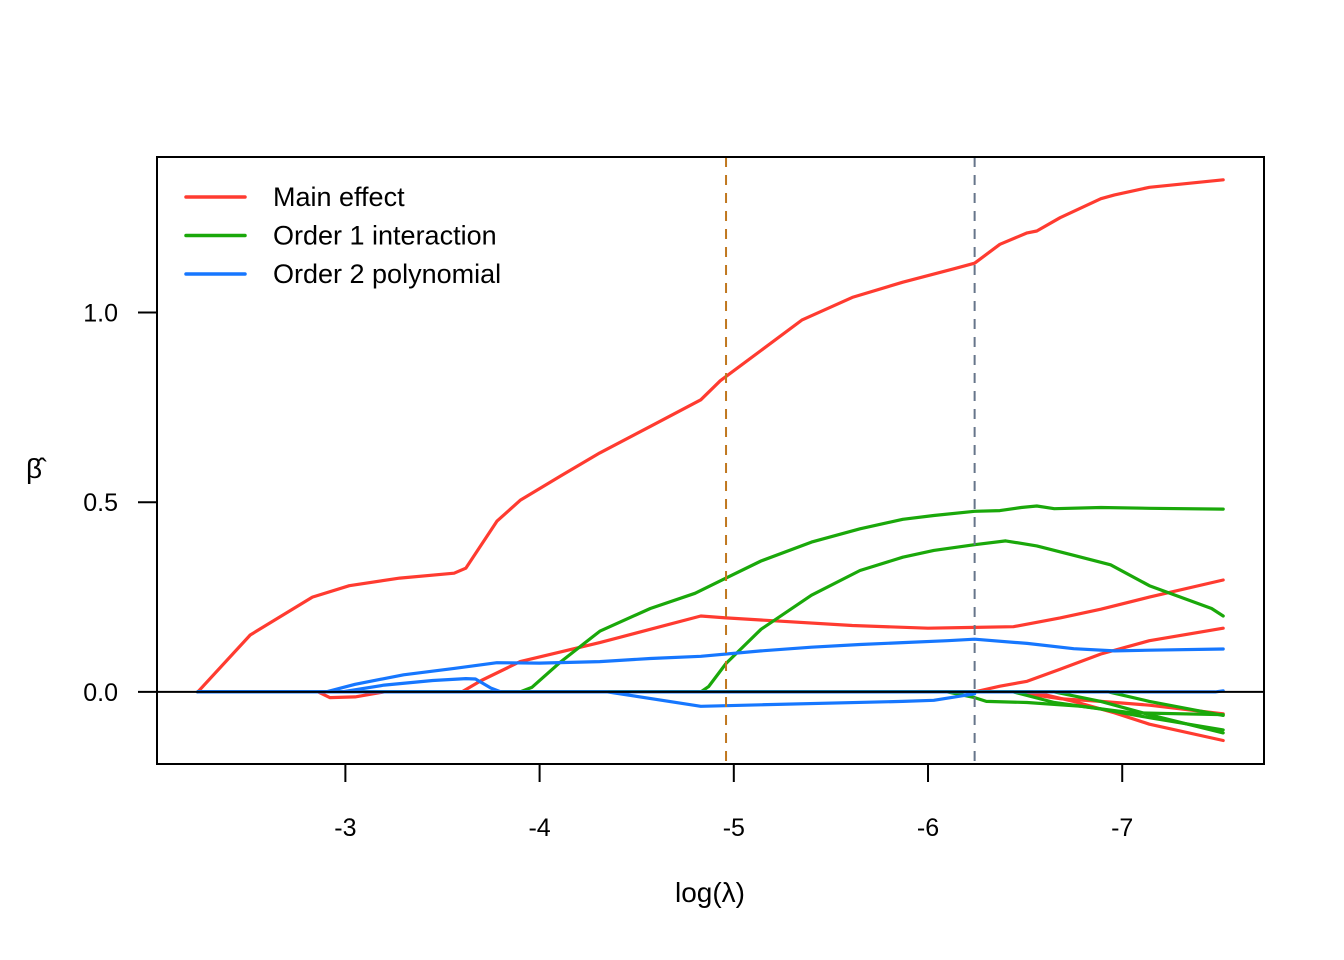 The image size is (1344, 960). Describe the element at coordinates (339, 197) in the screenshot. I see `legend-label: Main effect` at that location.